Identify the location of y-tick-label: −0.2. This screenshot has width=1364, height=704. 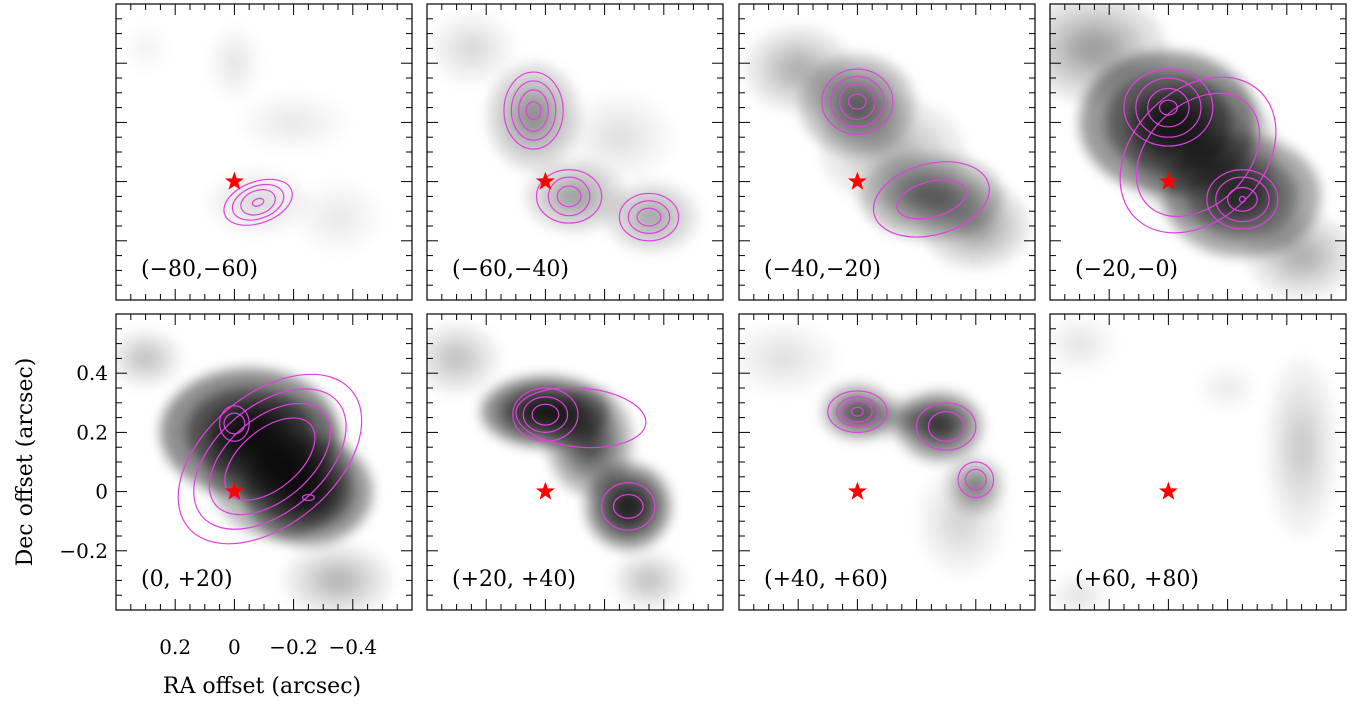
(83, 551).